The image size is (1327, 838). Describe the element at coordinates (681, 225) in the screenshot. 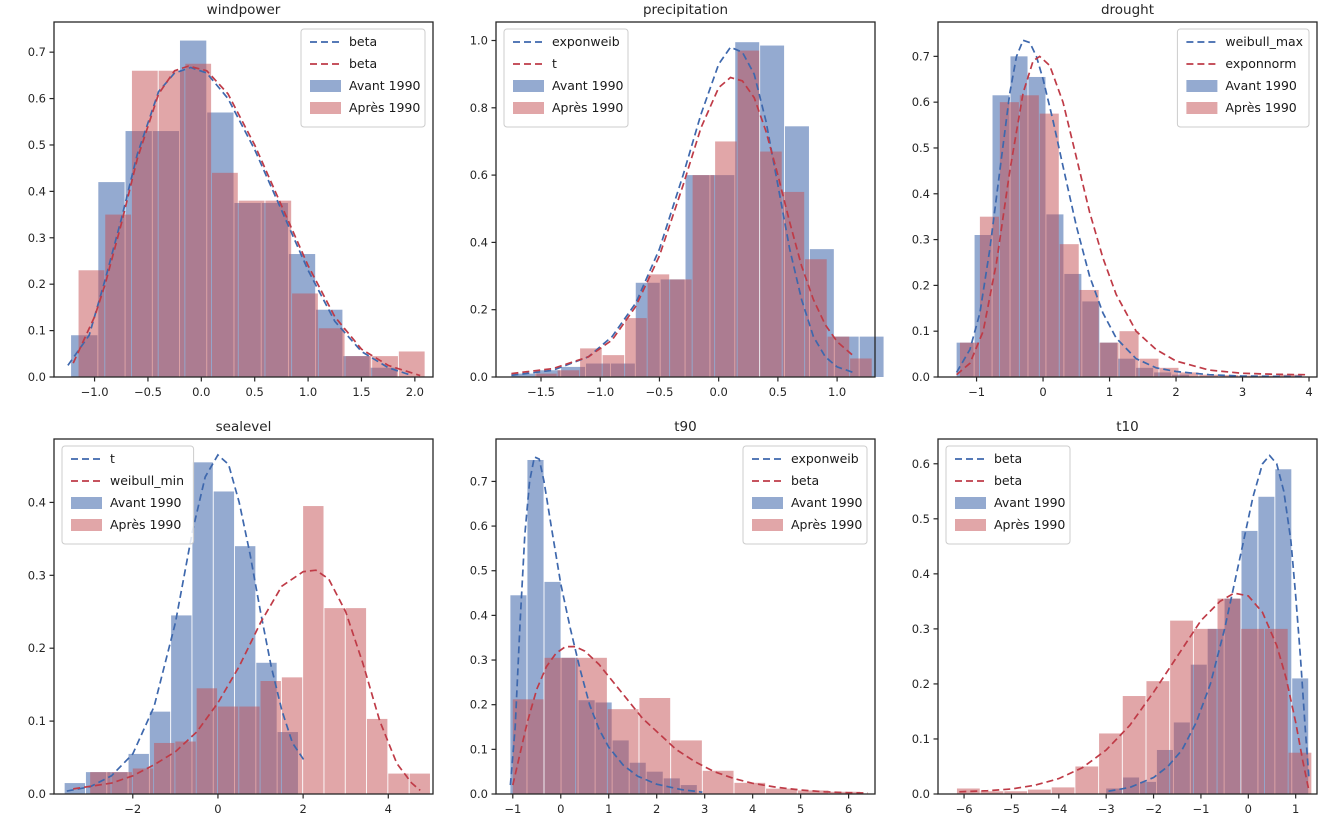

I see `curve-t-apres` at that location.